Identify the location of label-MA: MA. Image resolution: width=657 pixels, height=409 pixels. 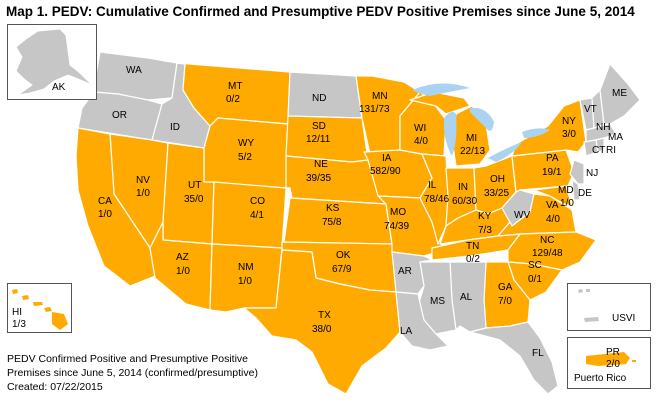
(615, 137).